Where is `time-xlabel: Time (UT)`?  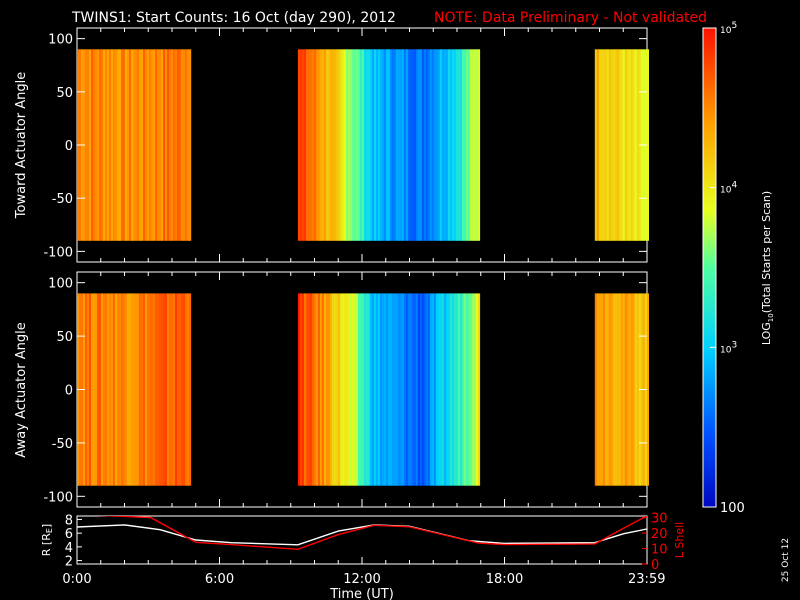
time-xlabel: Time (UT) is located at coordinates (361, 593).